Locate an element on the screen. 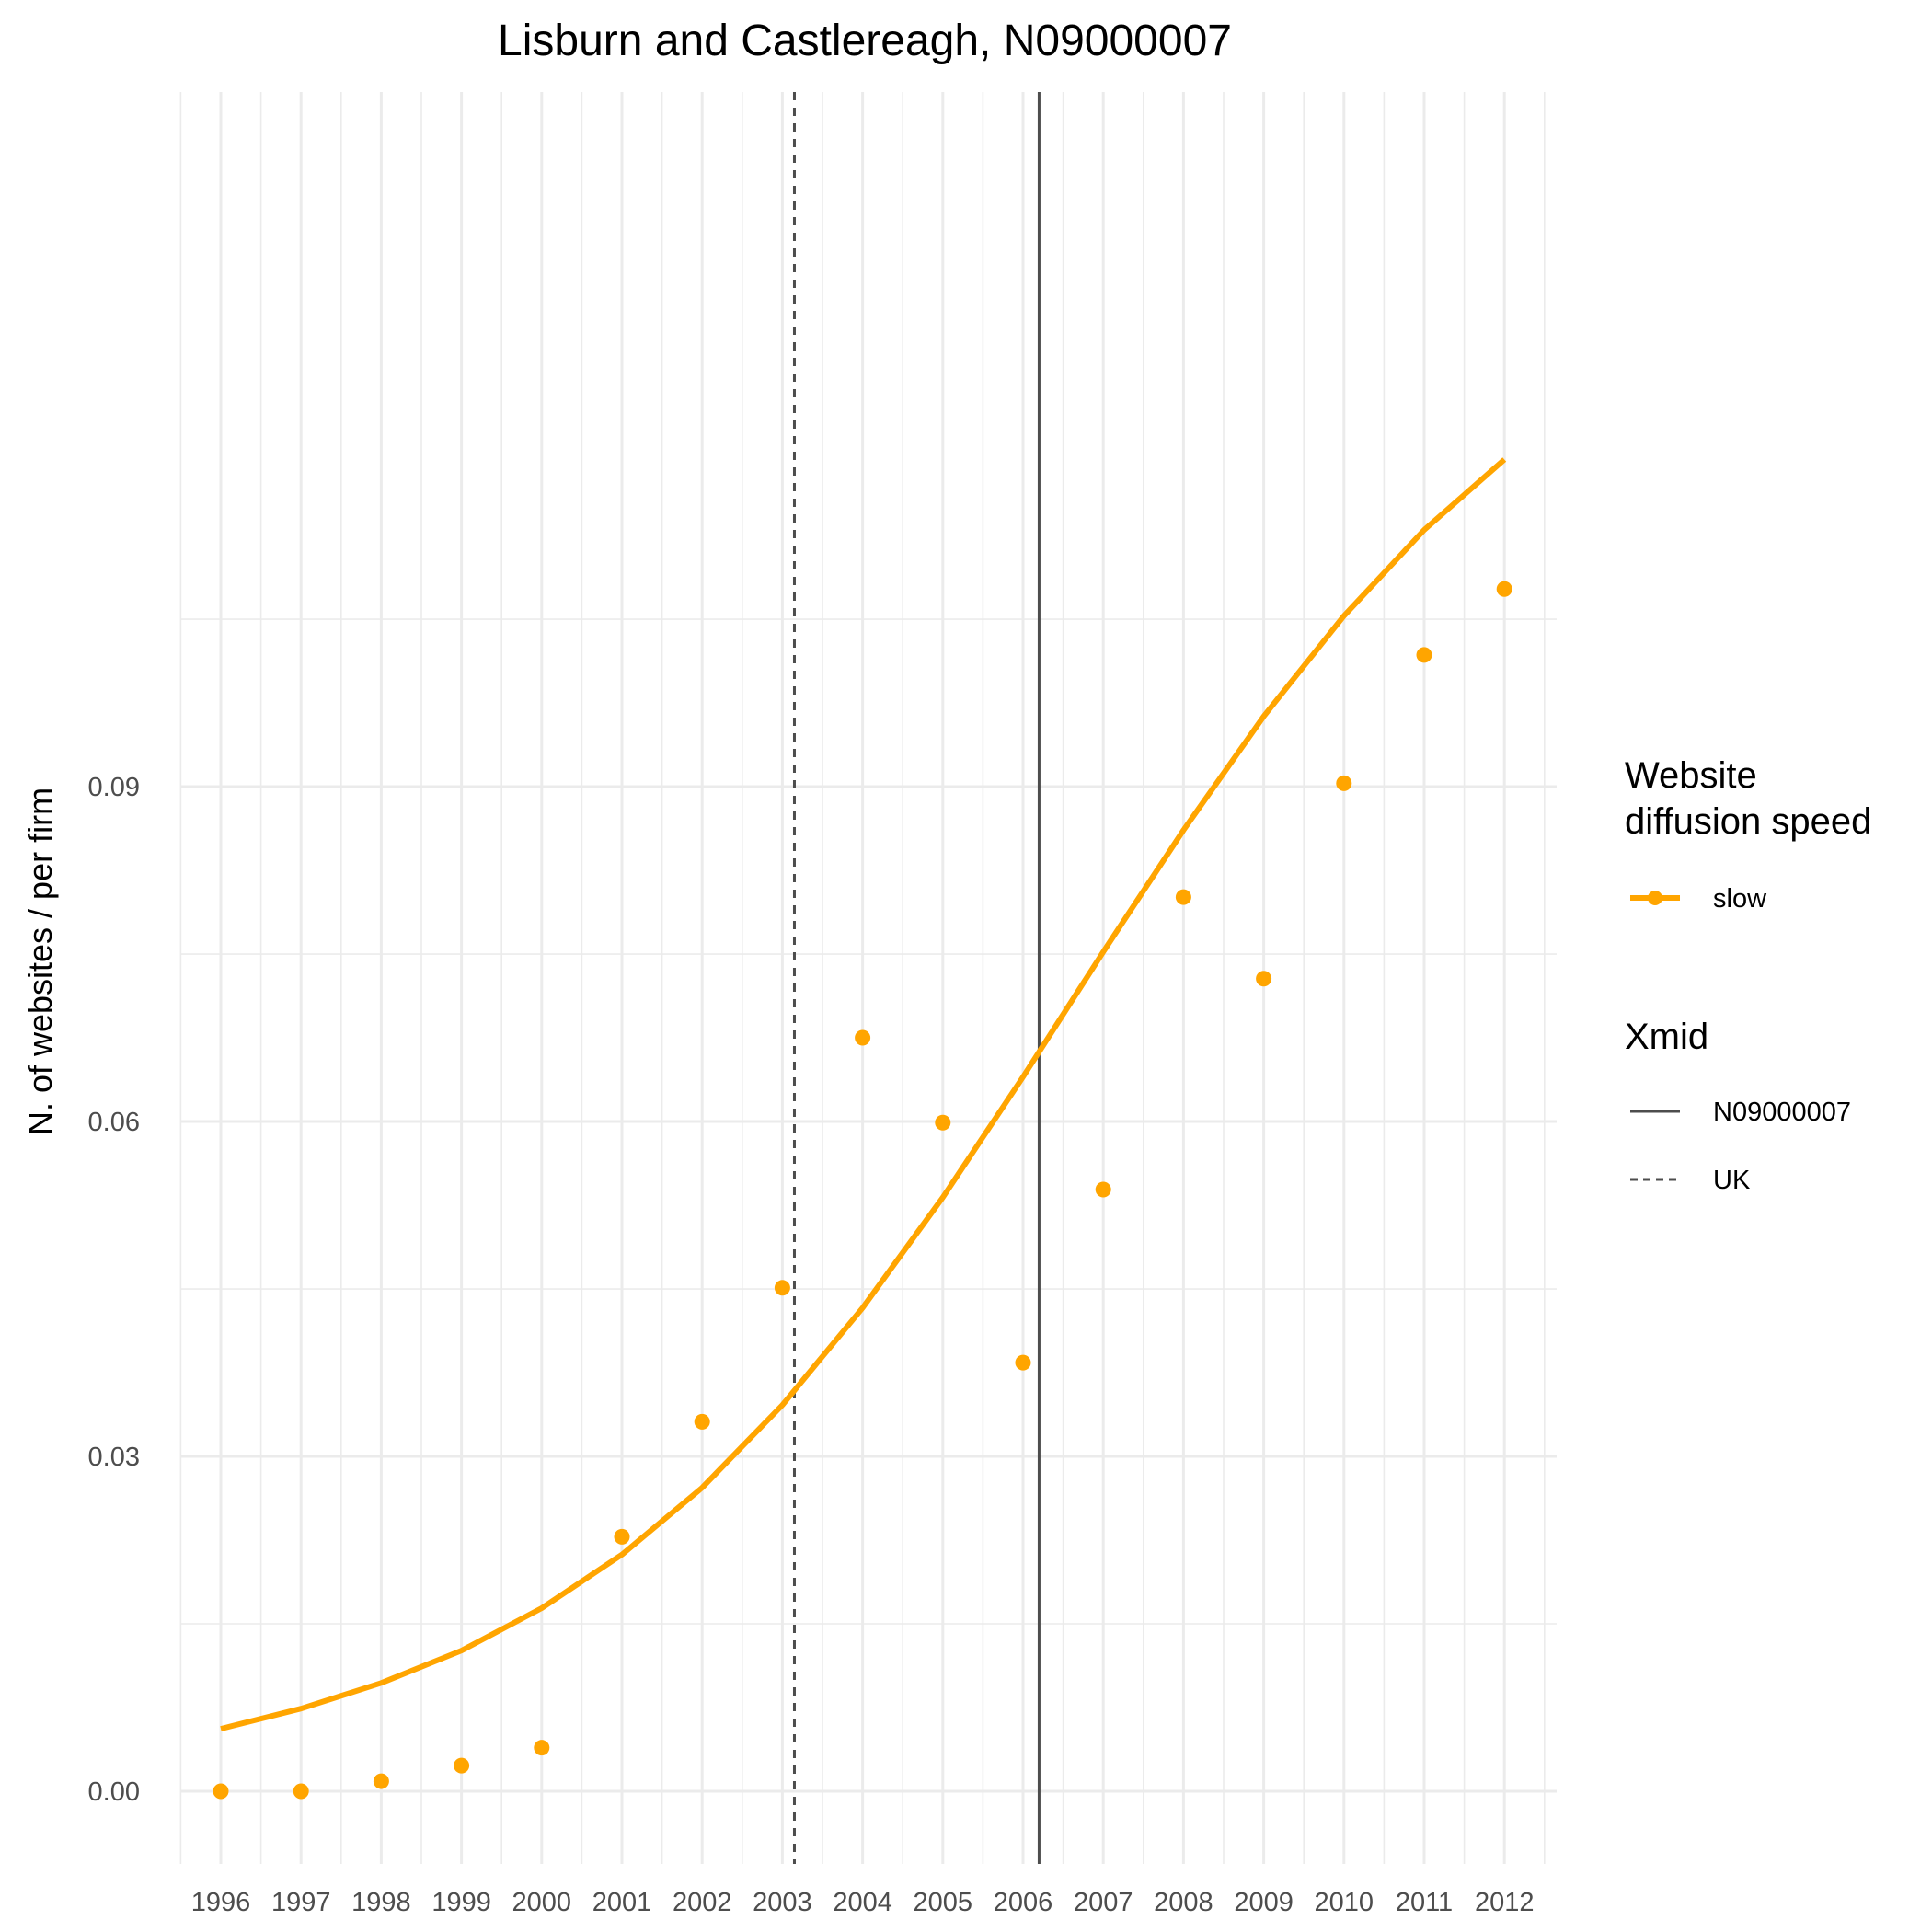 This screenshot has width=1932, height=1932. x-tick-label: 2005 is located at coordinates (943, 1902).